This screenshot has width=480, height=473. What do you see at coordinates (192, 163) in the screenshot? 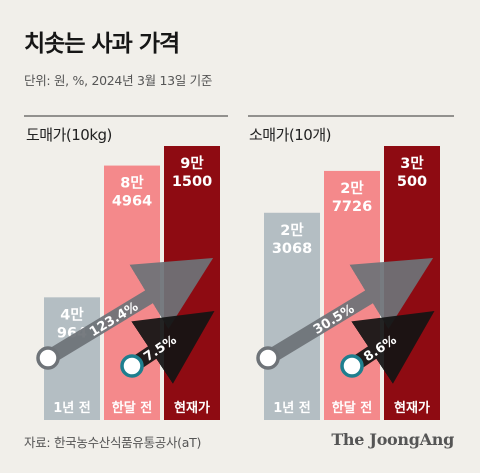
I see `value-label: 9만` at bounding box center [192, 163].